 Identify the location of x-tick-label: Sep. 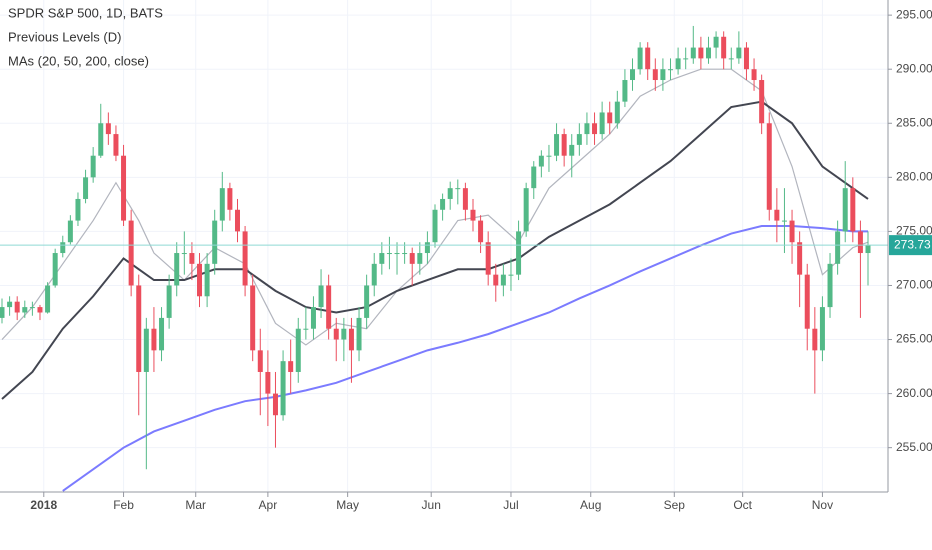
(675, 505).